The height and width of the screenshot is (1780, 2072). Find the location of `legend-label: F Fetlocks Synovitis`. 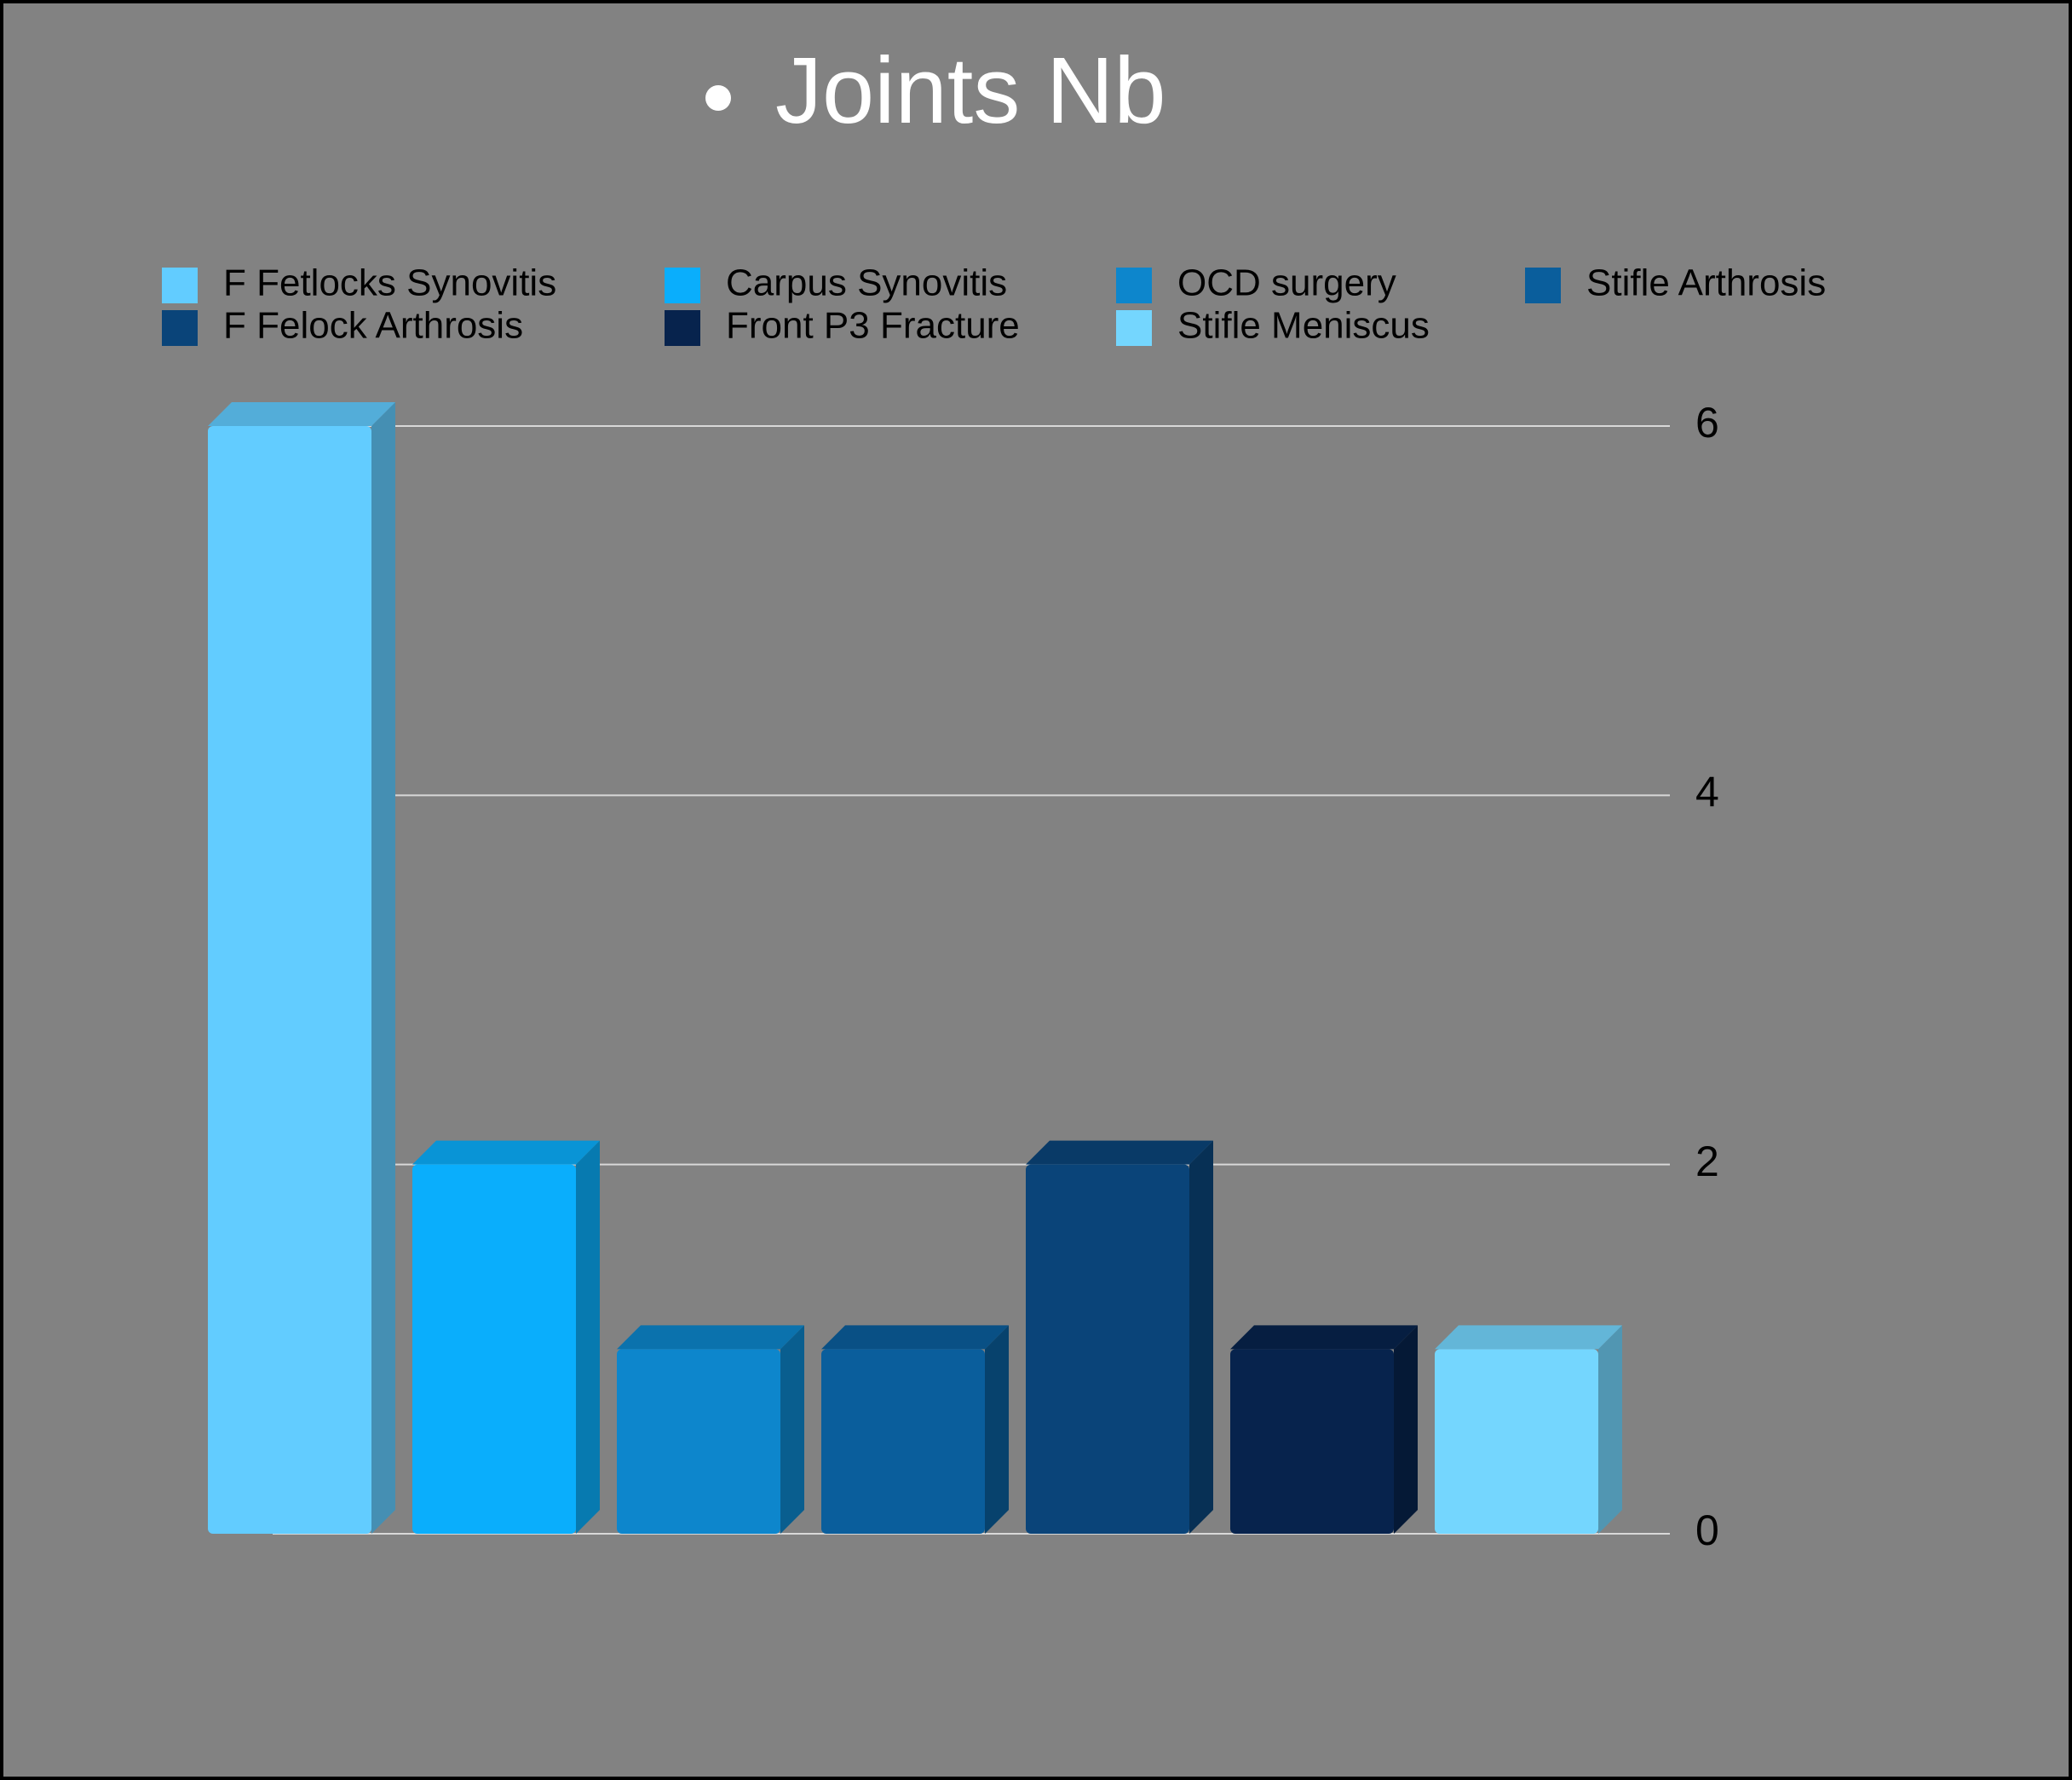

legend-label: F Fetlocks Synovitis is located at coordinates (390, 283).